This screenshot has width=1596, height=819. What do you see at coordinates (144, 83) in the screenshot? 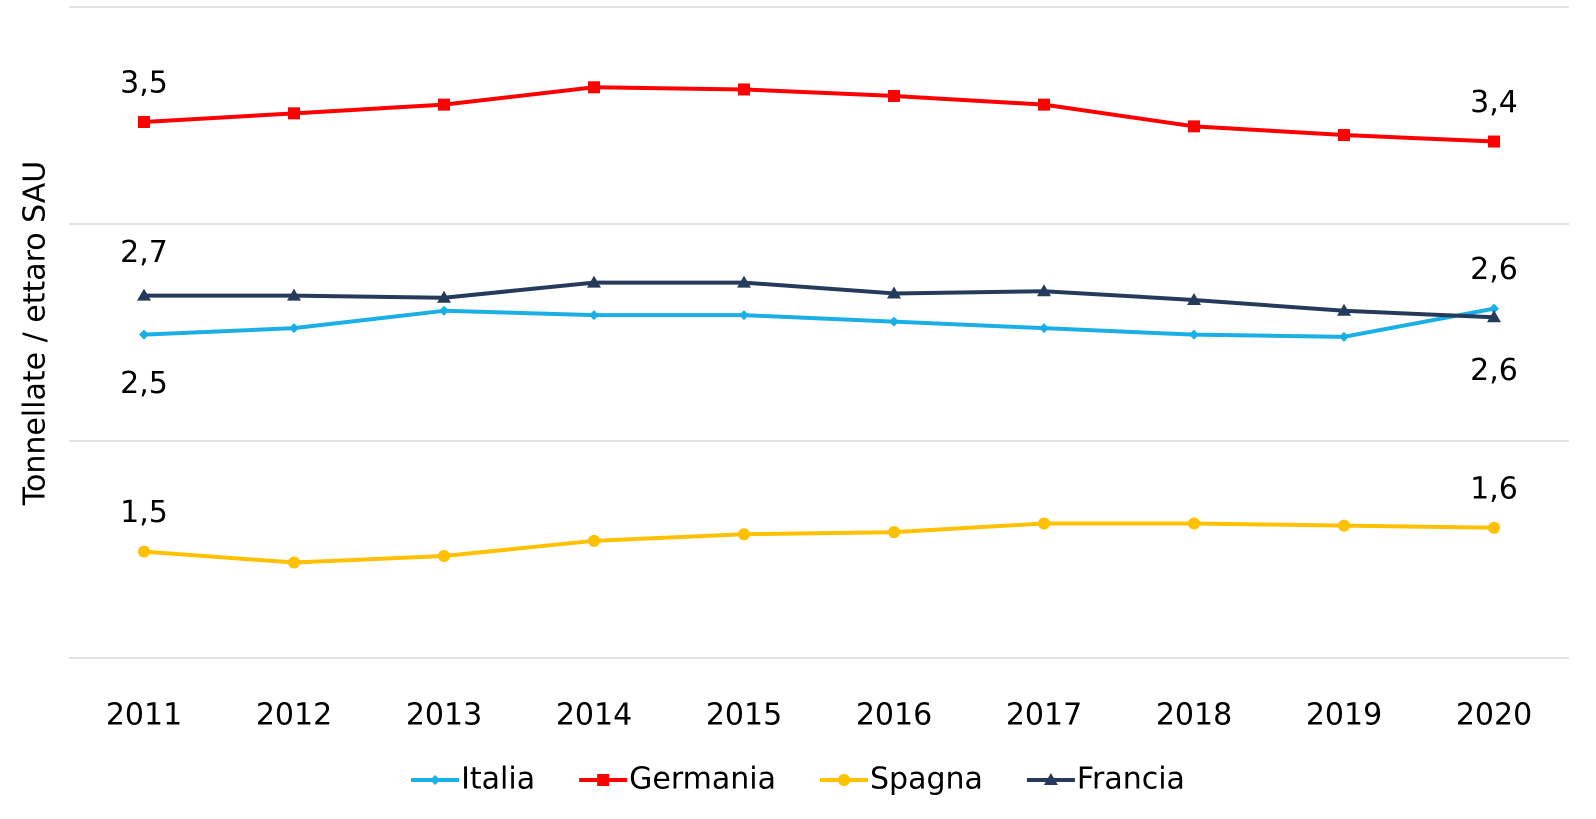
I see `data-label: 3,5` at bounding box center [144, 83].